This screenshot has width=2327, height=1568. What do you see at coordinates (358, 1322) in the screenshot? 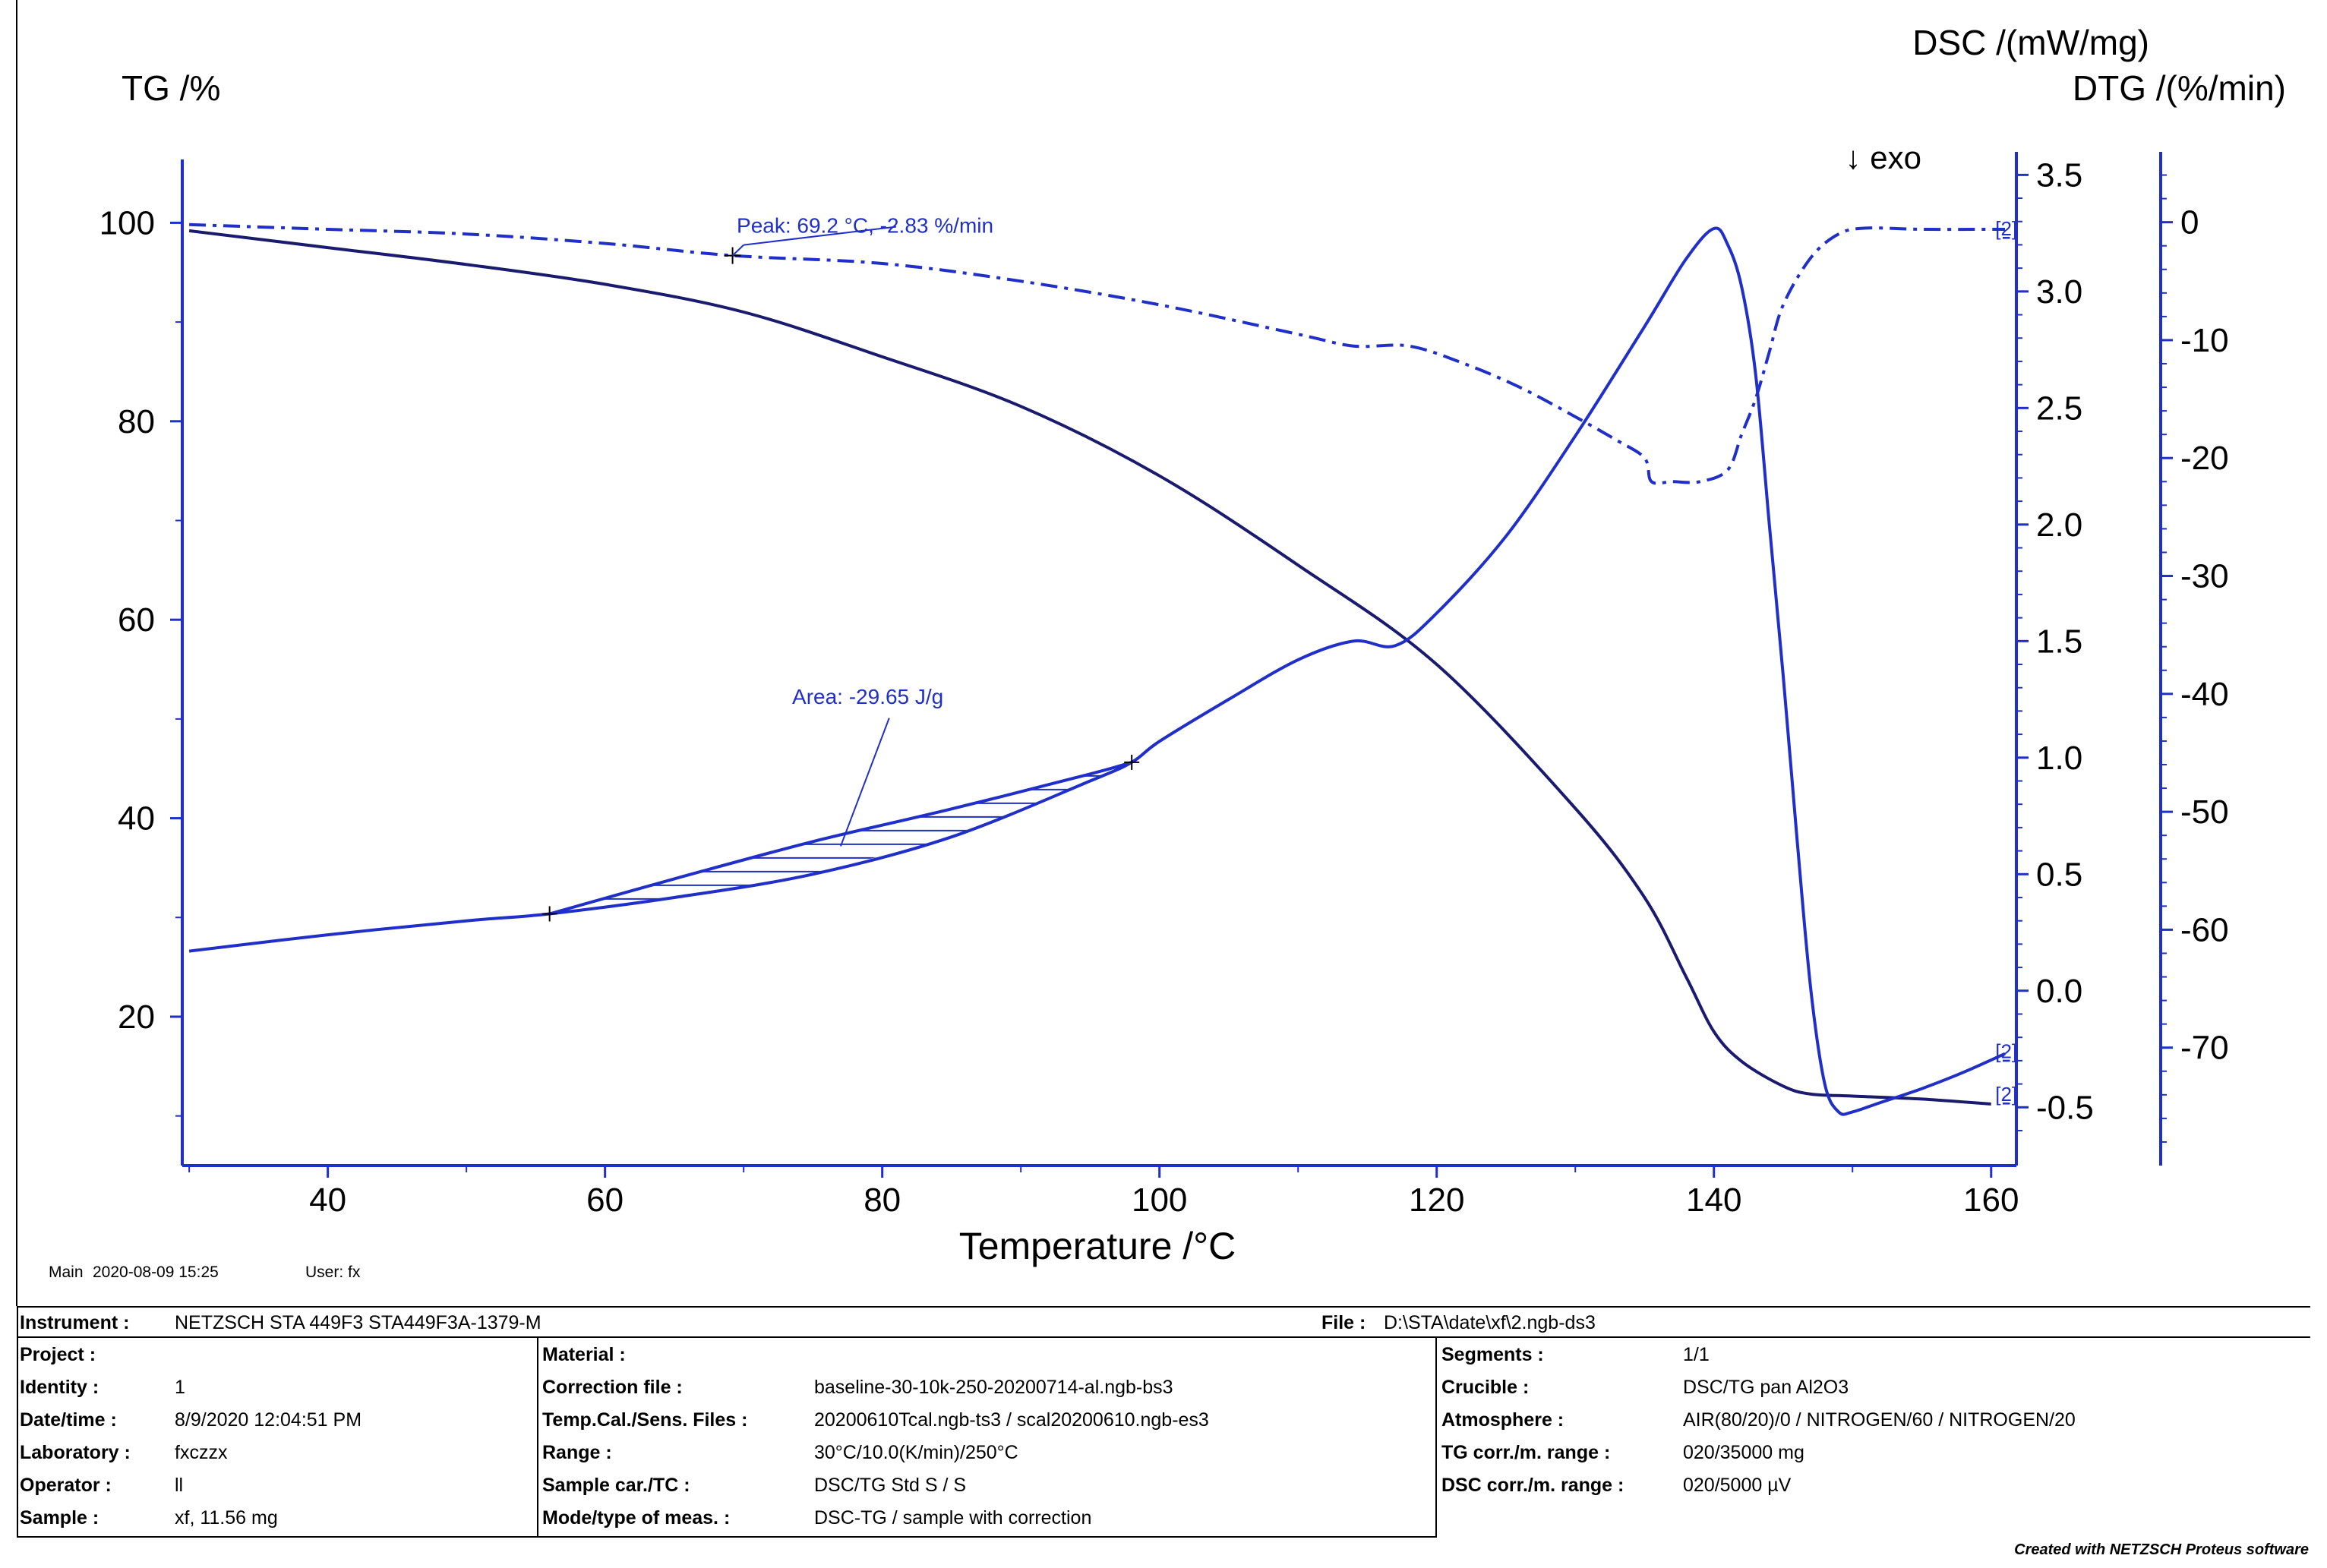
I see `instrument-value: NETZSCH STA 449F3 STA449F3A-1379-M` at bounding box center [358, 1322].